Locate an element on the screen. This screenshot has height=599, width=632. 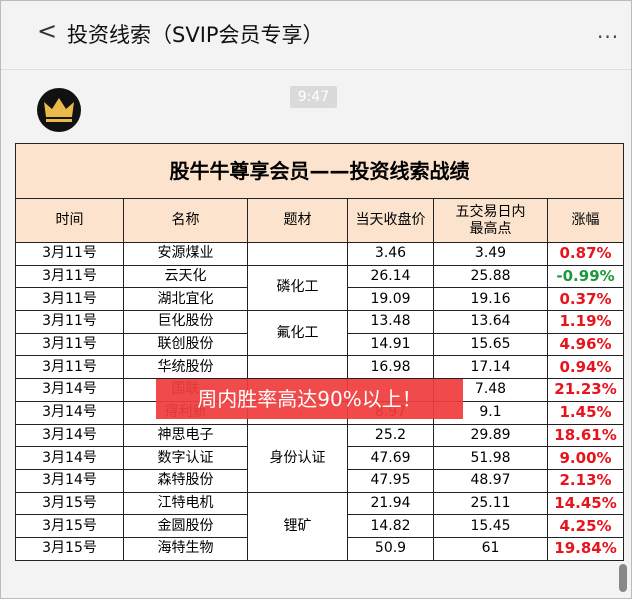
scrollbar is located at coordinates (623, 578).